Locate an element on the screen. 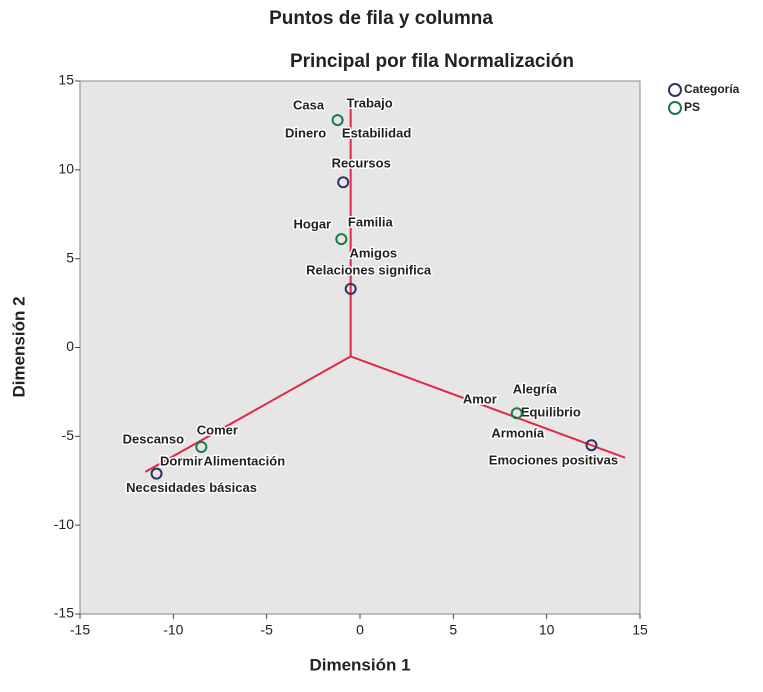 The width and height of the screenshot is (763, 692). point-label: Estabilidad is located at coordinates (376, 133).